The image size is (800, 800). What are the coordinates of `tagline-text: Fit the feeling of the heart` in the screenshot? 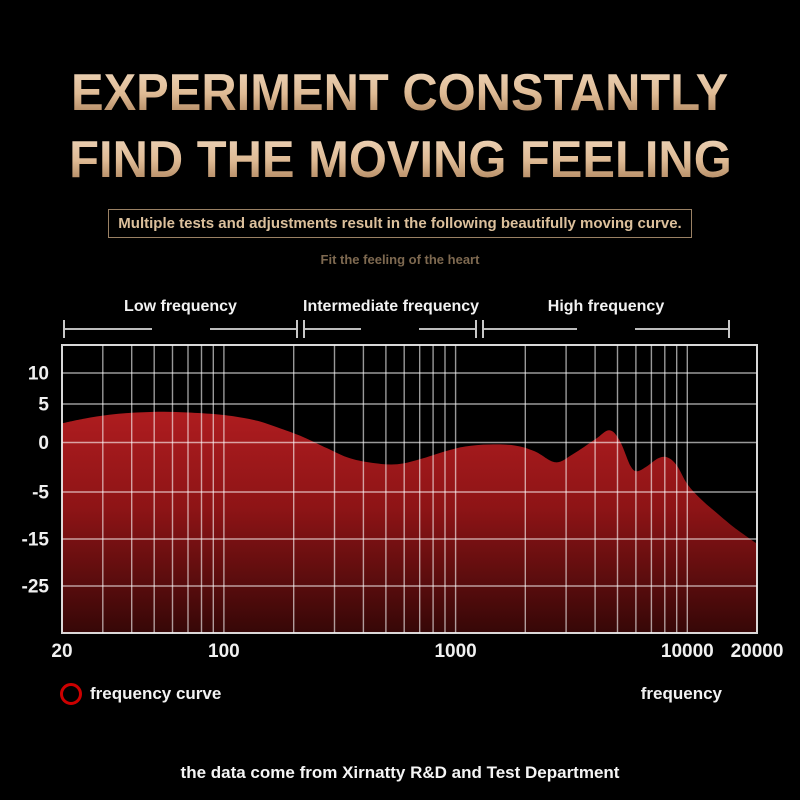 It's located at (400, 259).